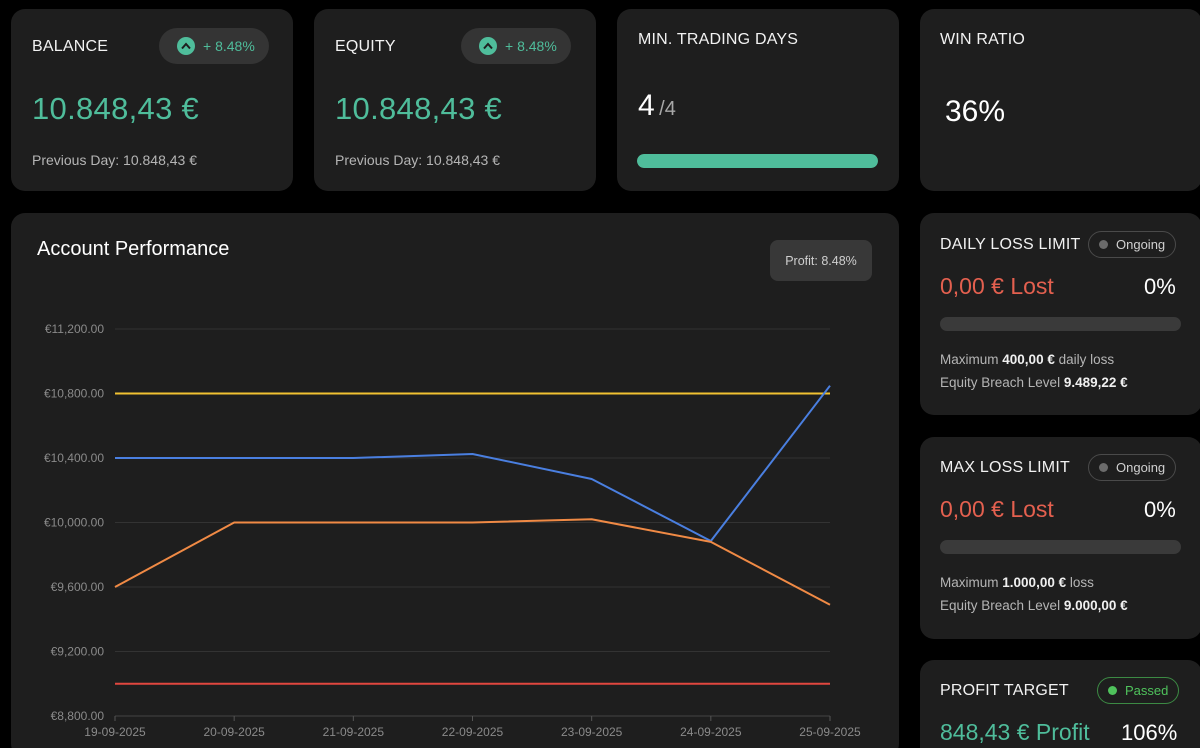  Describe the element at coordinates (160, 160) in the screenshot. I see `balance-previous-value: 10.848,43 €` at that location.